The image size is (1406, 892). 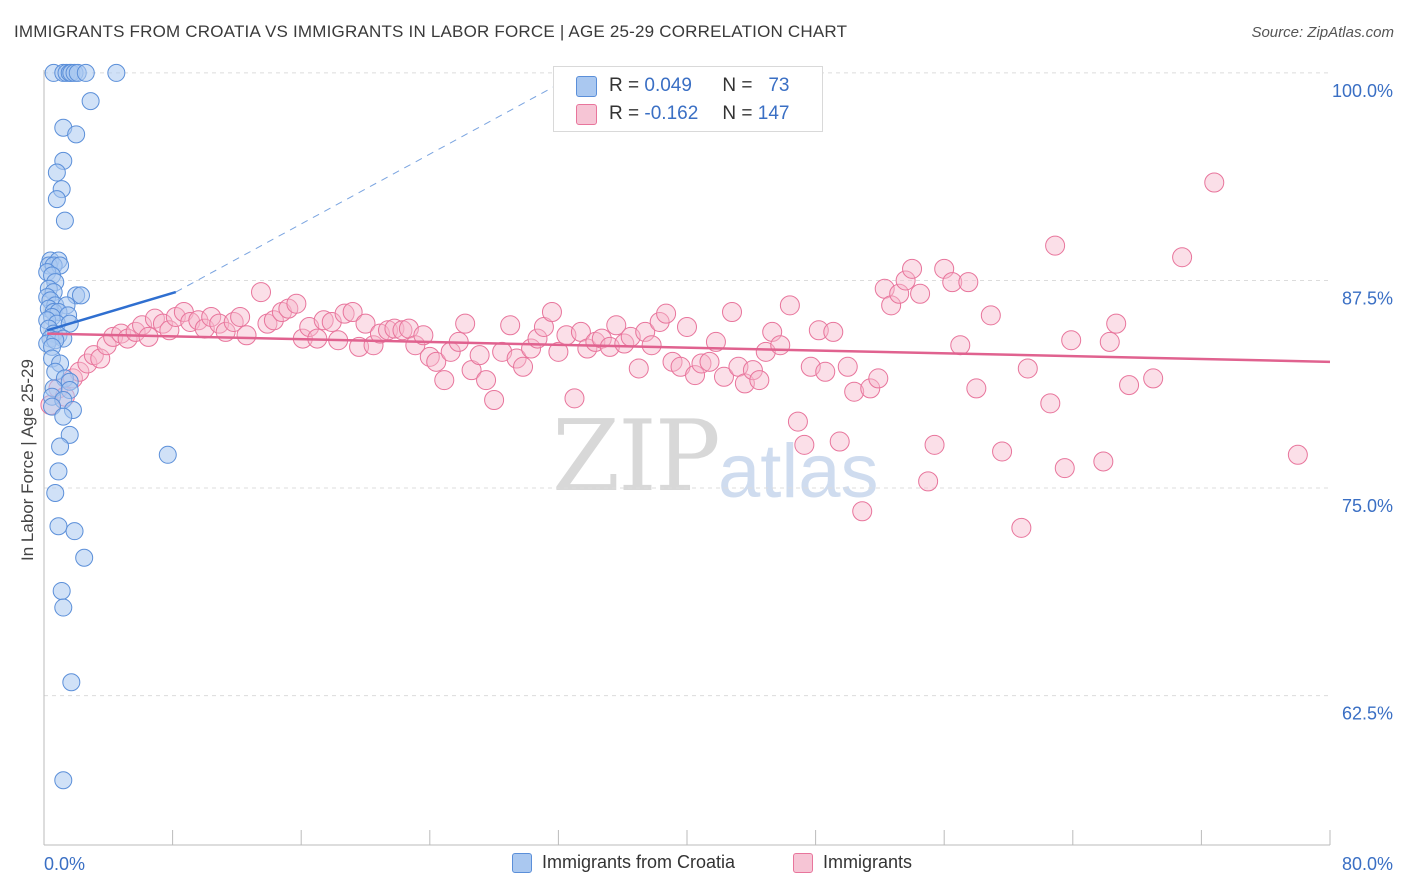 What do you see at coordinates (803, 862) in the screenshot?
I see `legend-swatch-immigrants` at bounding box center [803, 862].